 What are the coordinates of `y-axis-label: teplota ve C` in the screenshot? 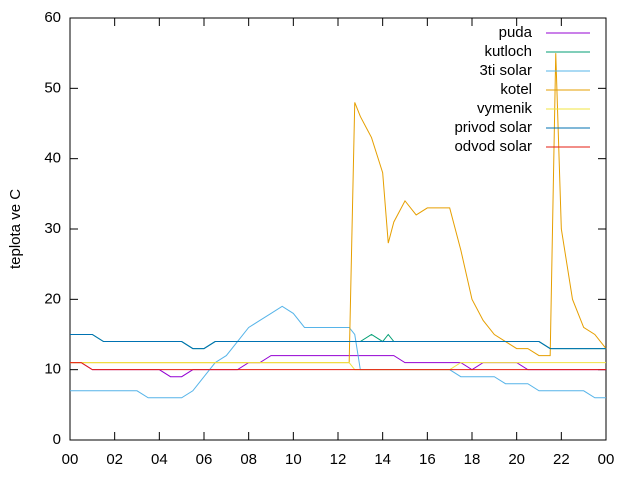 It's located at (15, 229).